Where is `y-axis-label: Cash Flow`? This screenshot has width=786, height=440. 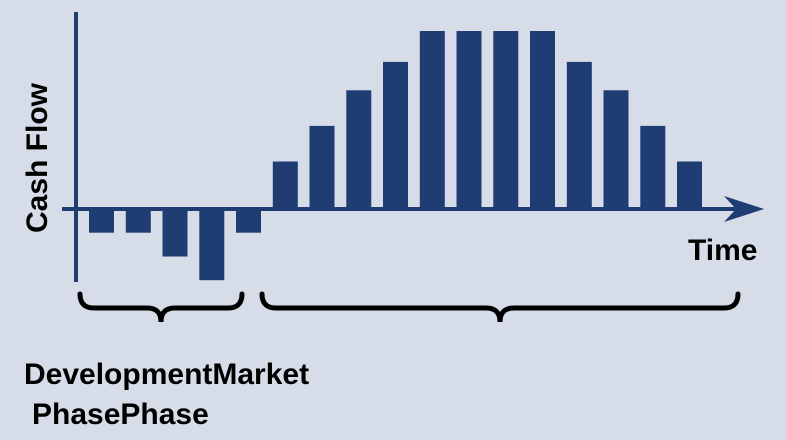
y-axis-label: Cash Flow is located at coordinates (37, 158).